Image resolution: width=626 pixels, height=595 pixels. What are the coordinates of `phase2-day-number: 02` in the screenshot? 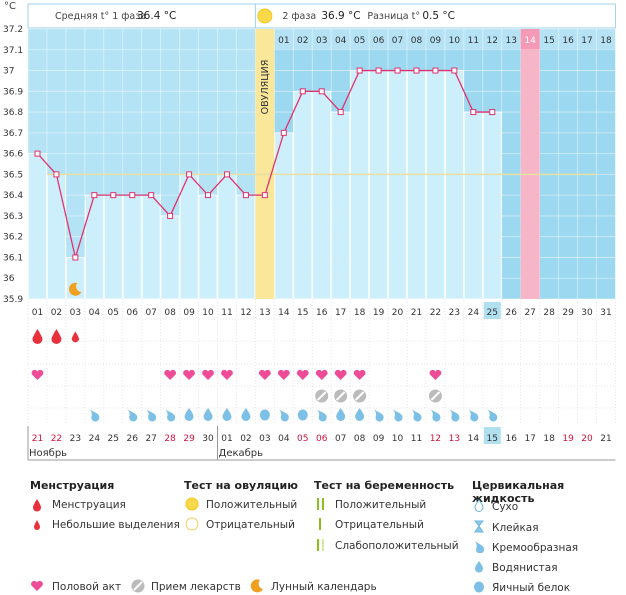 It's located at (302, 41).